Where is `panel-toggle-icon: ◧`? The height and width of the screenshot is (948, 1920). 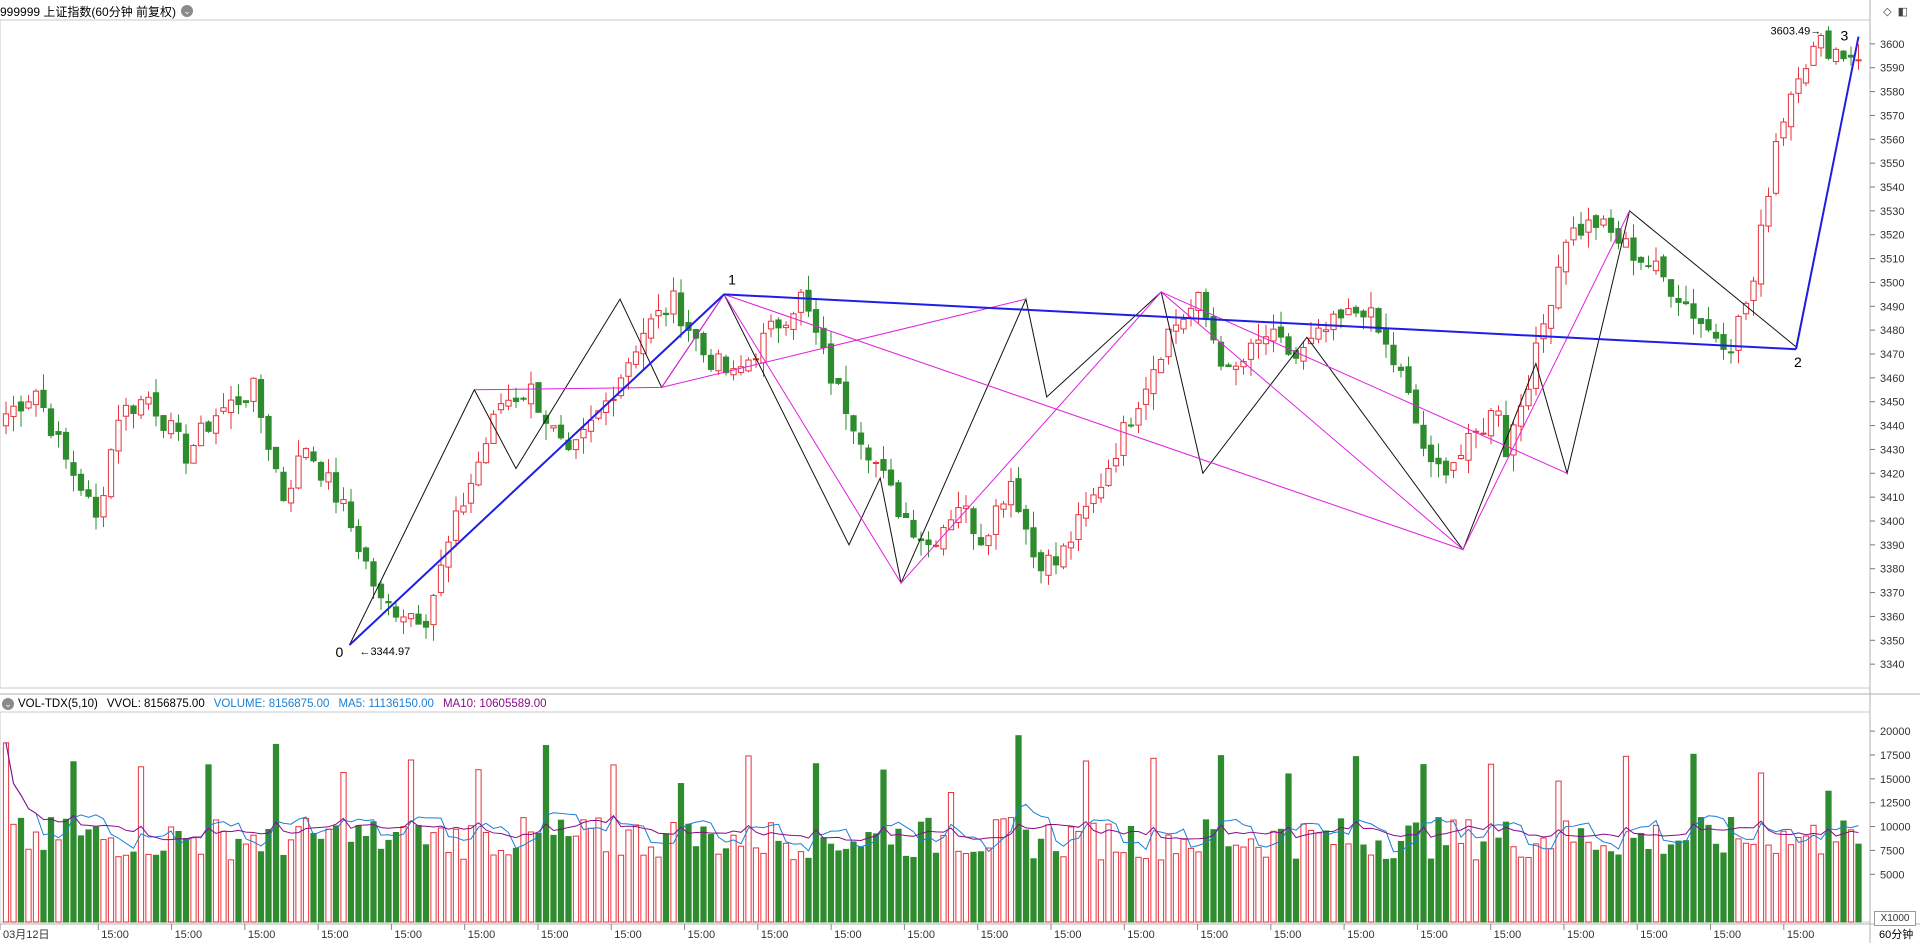
panel-toggle-icon: ◧ is located at coordinates (1902, 12).